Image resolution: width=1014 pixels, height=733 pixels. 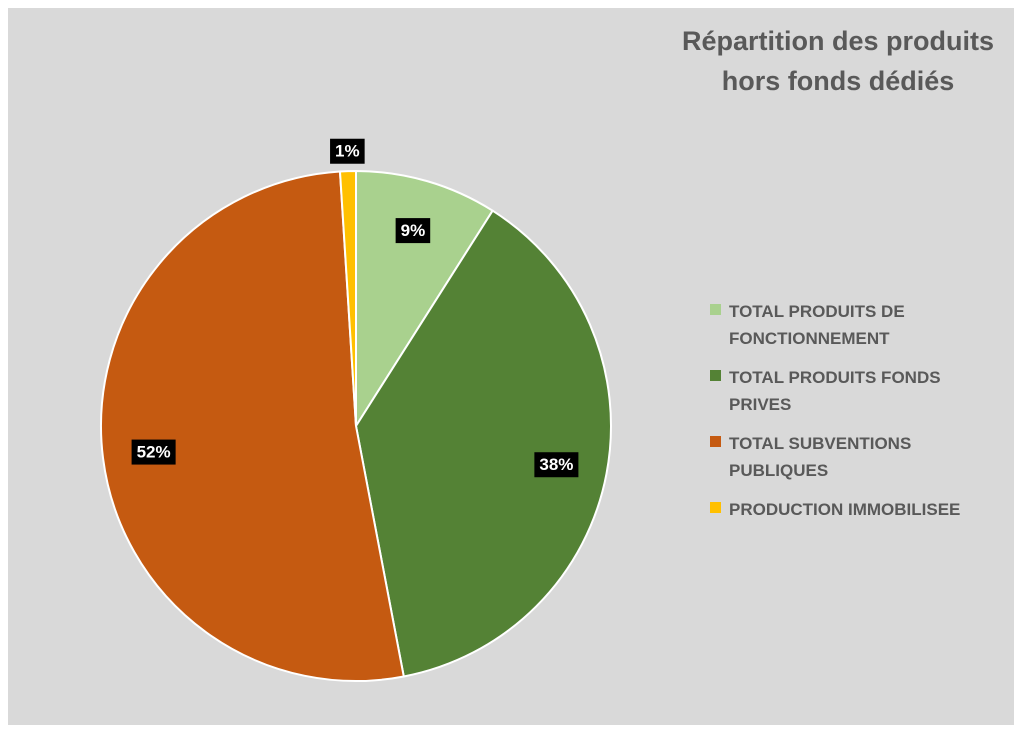 I want to click on data-label-text: 52%, so click(x=154, y=452).